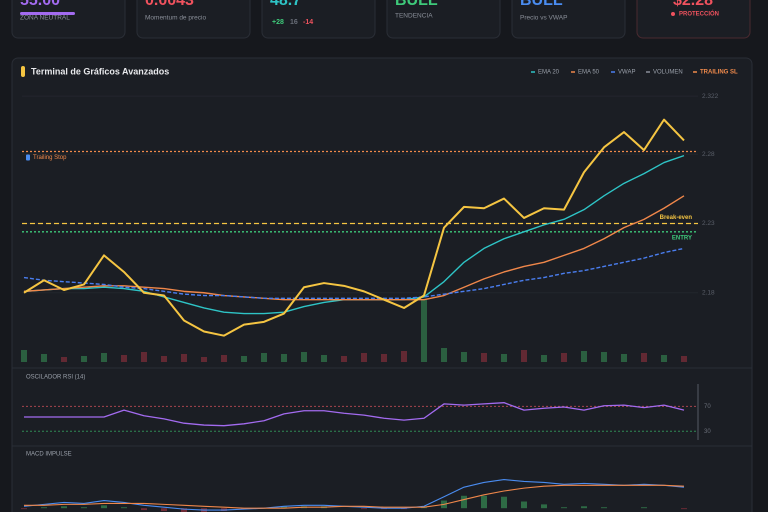  I want to click on legend-label: TRAILING SL, so click(719, 73).